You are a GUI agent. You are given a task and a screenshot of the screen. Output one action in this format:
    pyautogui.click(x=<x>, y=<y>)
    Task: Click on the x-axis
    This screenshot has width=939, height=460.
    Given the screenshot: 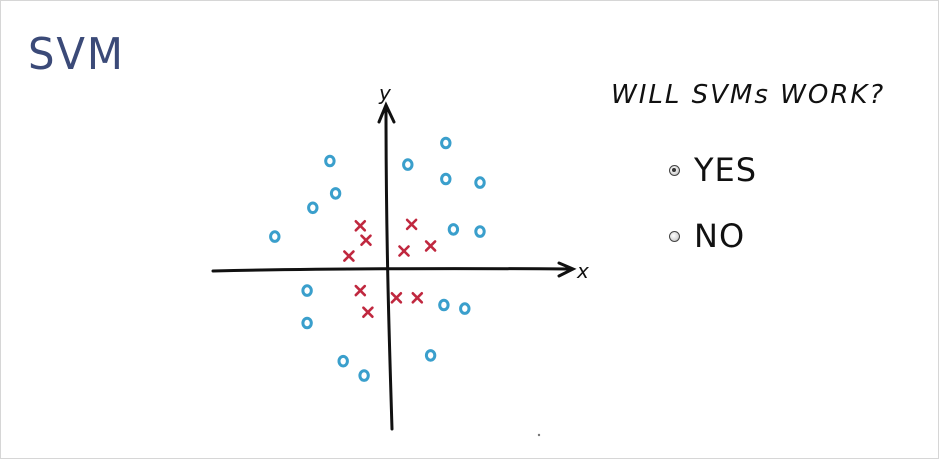 What is the action you would take?
    pyautogui.click(x=392, y=270)
    